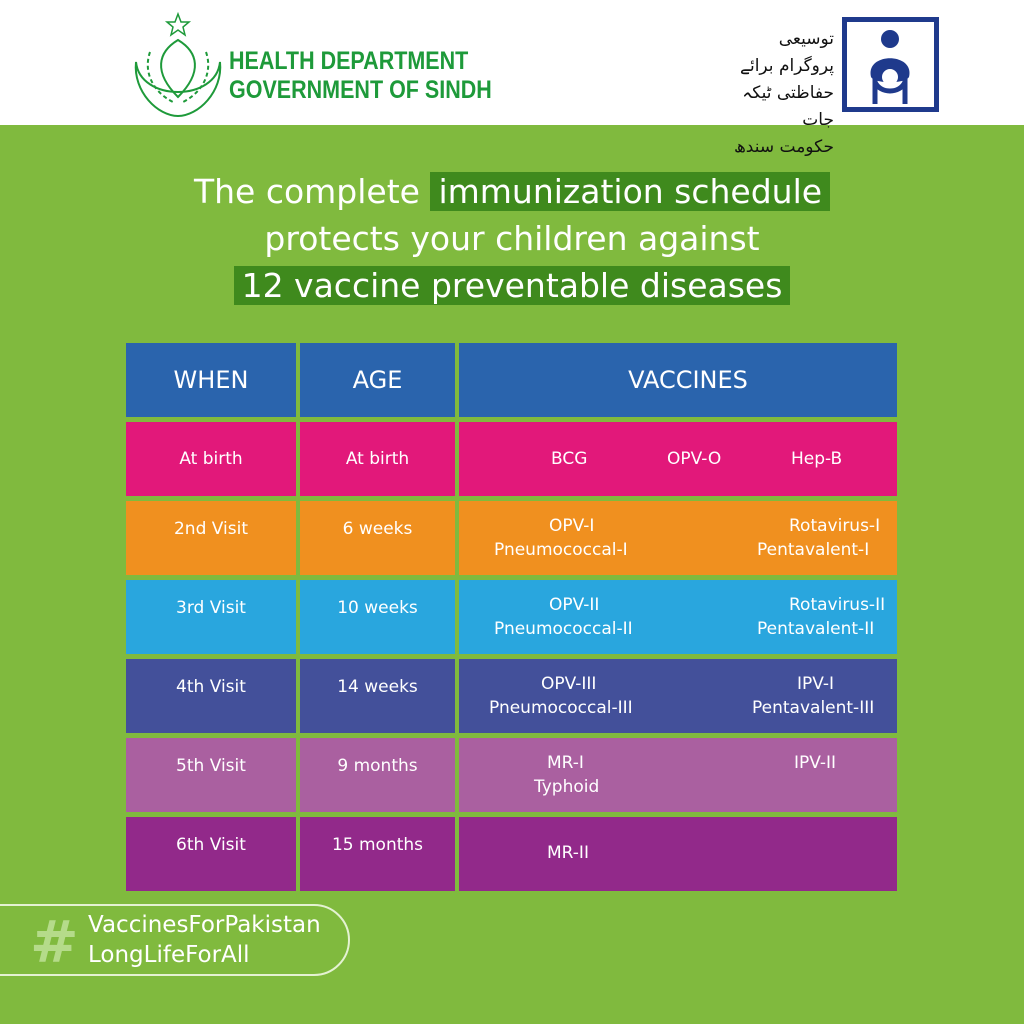 This screenshot has height=1024, width=1024. What do you see at coordinates (169, 955) in the screenshot?
I see `hashtag-line: LongLifeForAll` at bounding box center [169, 955].